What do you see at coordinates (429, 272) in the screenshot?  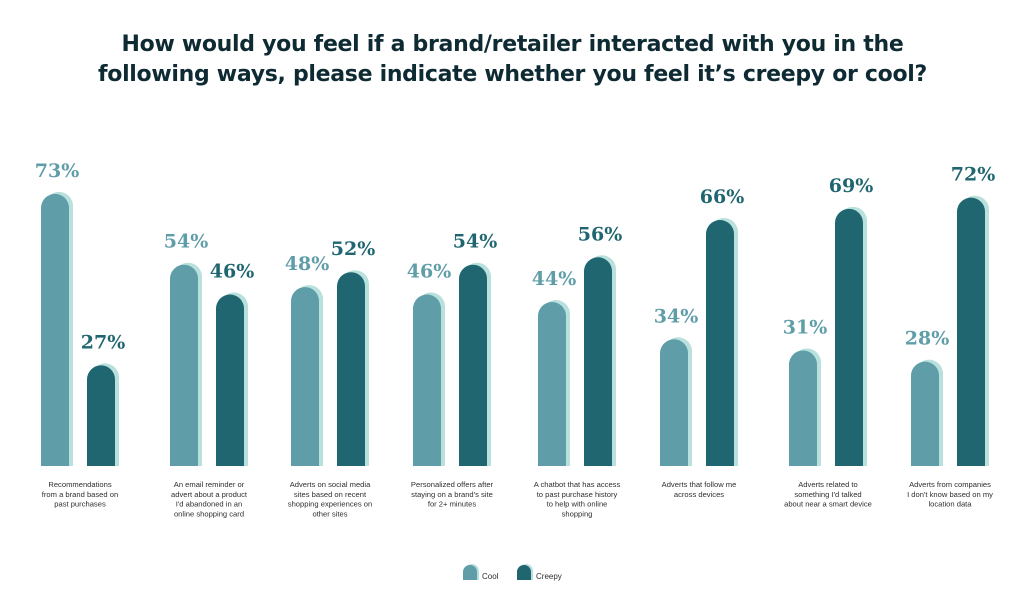 I see `value-label-cool: 46%` at bounding box center [429, 272].